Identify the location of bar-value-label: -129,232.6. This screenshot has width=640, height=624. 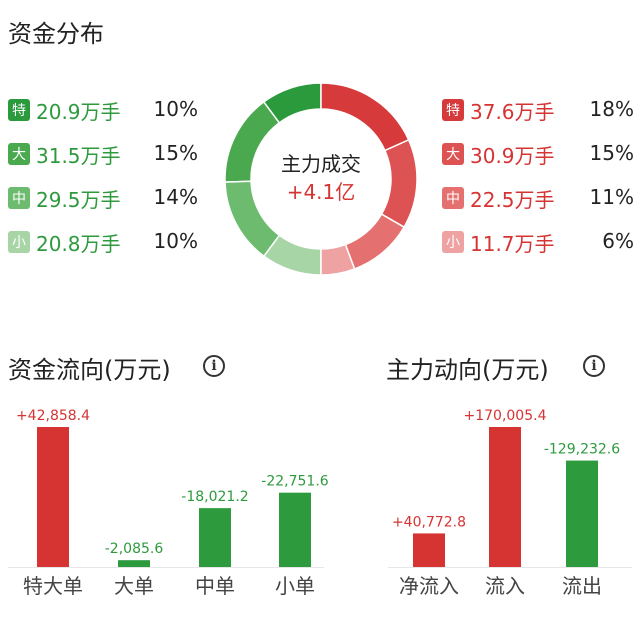
(582, 450).